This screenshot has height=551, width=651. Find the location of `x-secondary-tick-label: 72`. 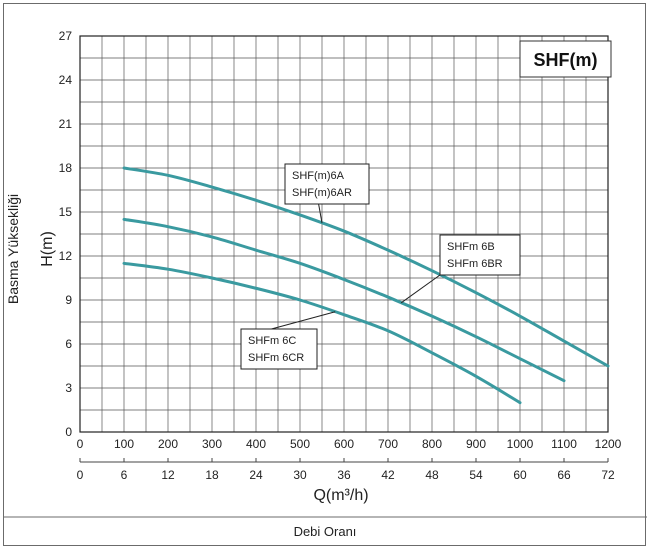

x-secondary-tick-label: 72 is located at coordinates (608, 475).